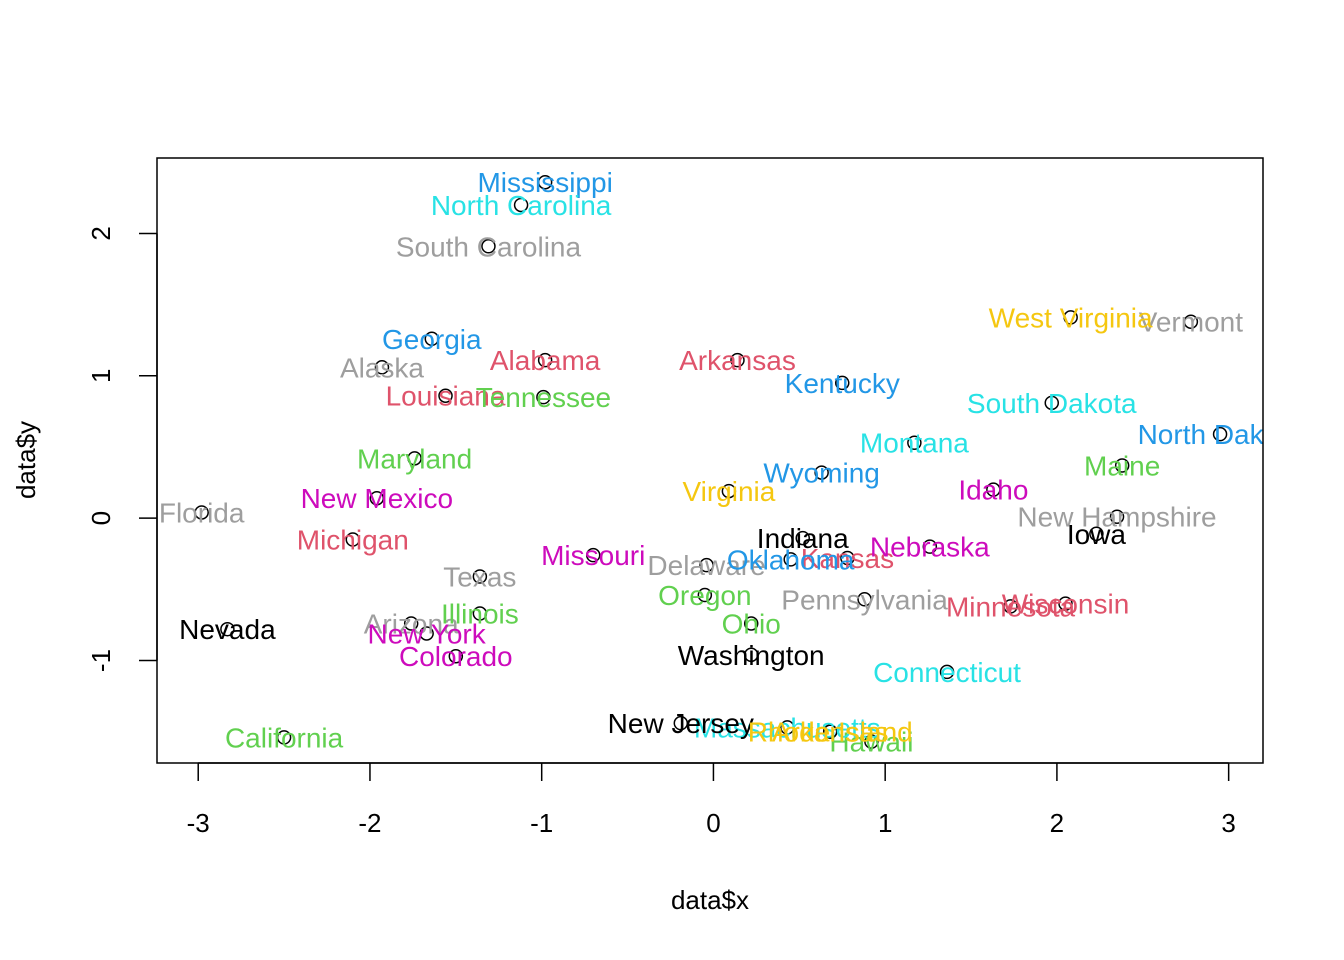  I want to click on point-label: South Carolina, so click(489, 246).